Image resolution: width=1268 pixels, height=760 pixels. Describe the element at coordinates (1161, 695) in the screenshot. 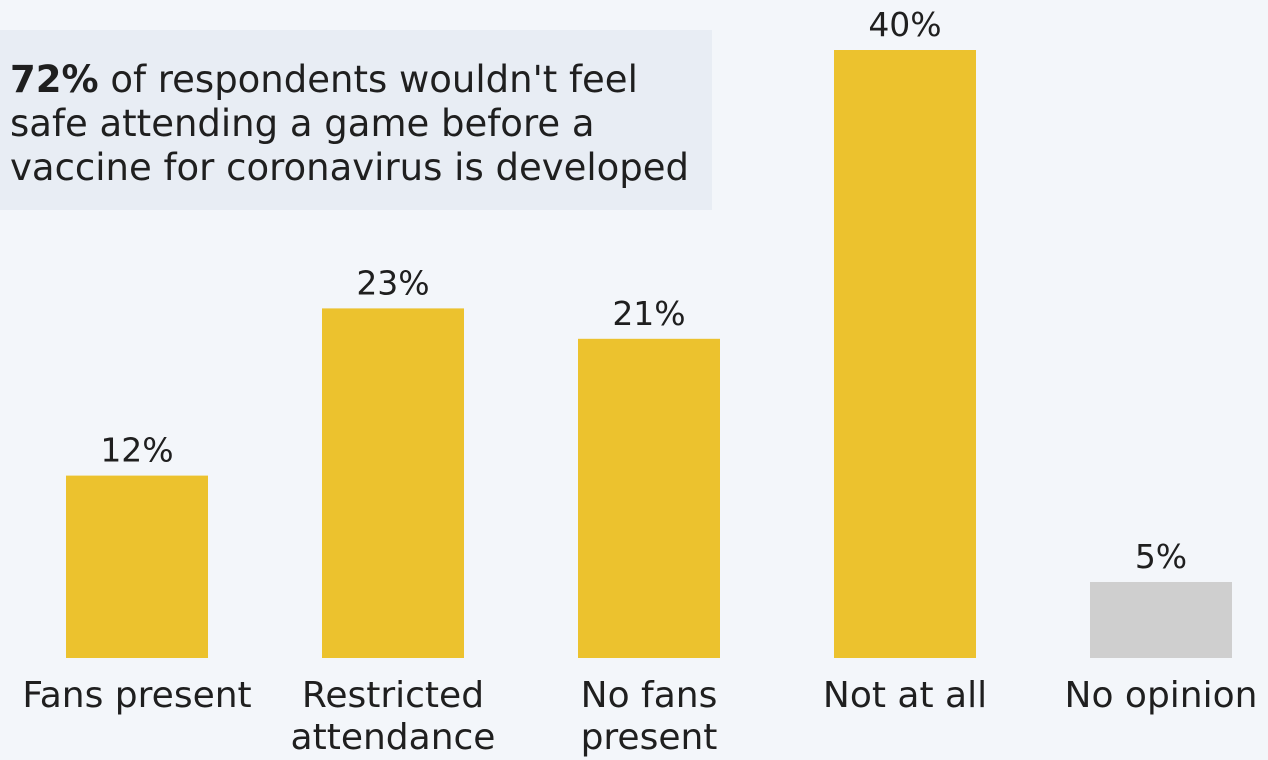

I see `category-label: No opinion` at that location.